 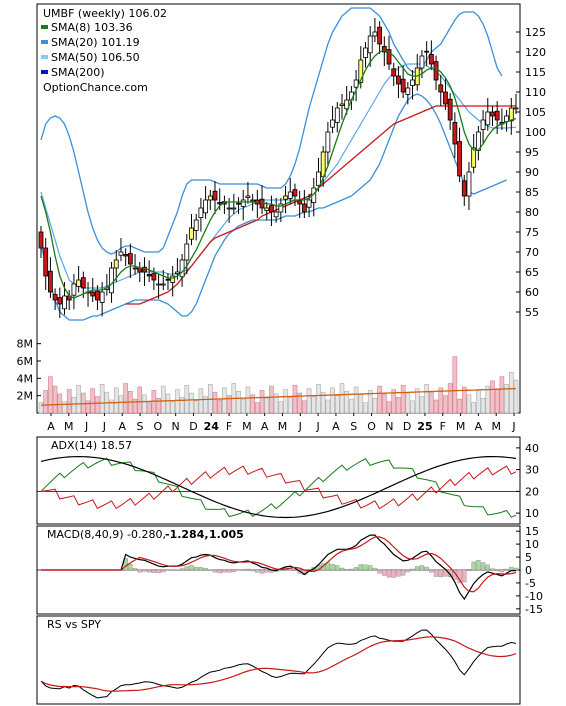 What do you see at coordinates (226, 534) in the screenshot?
I see `macd-value-blue: 1.005` at bounding box center [226, 534].